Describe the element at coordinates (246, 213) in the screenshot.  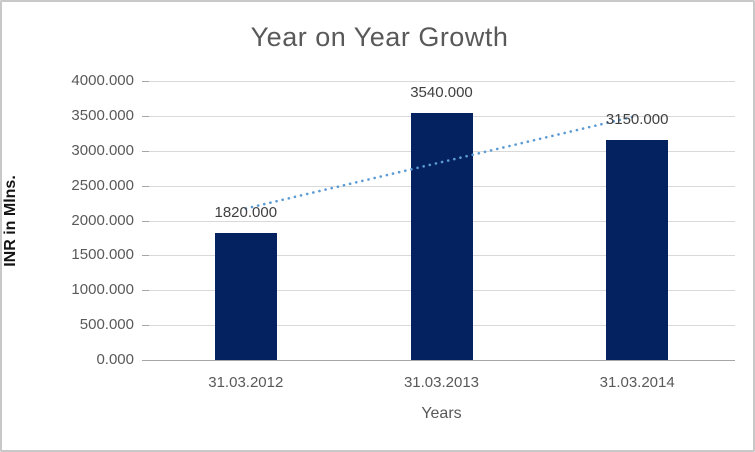
I see `data-label: 1820.000` at that location.